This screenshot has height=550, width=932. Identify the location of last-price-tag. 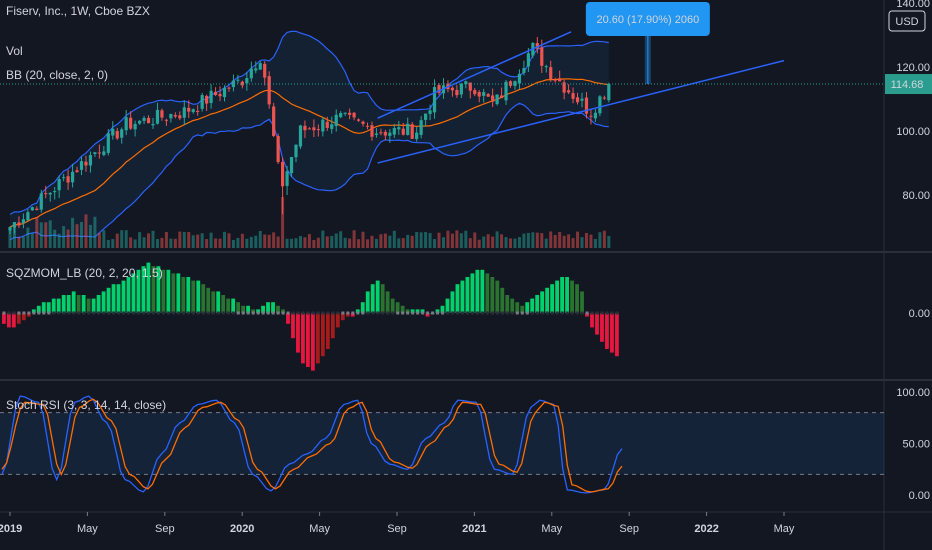
(908, 84).